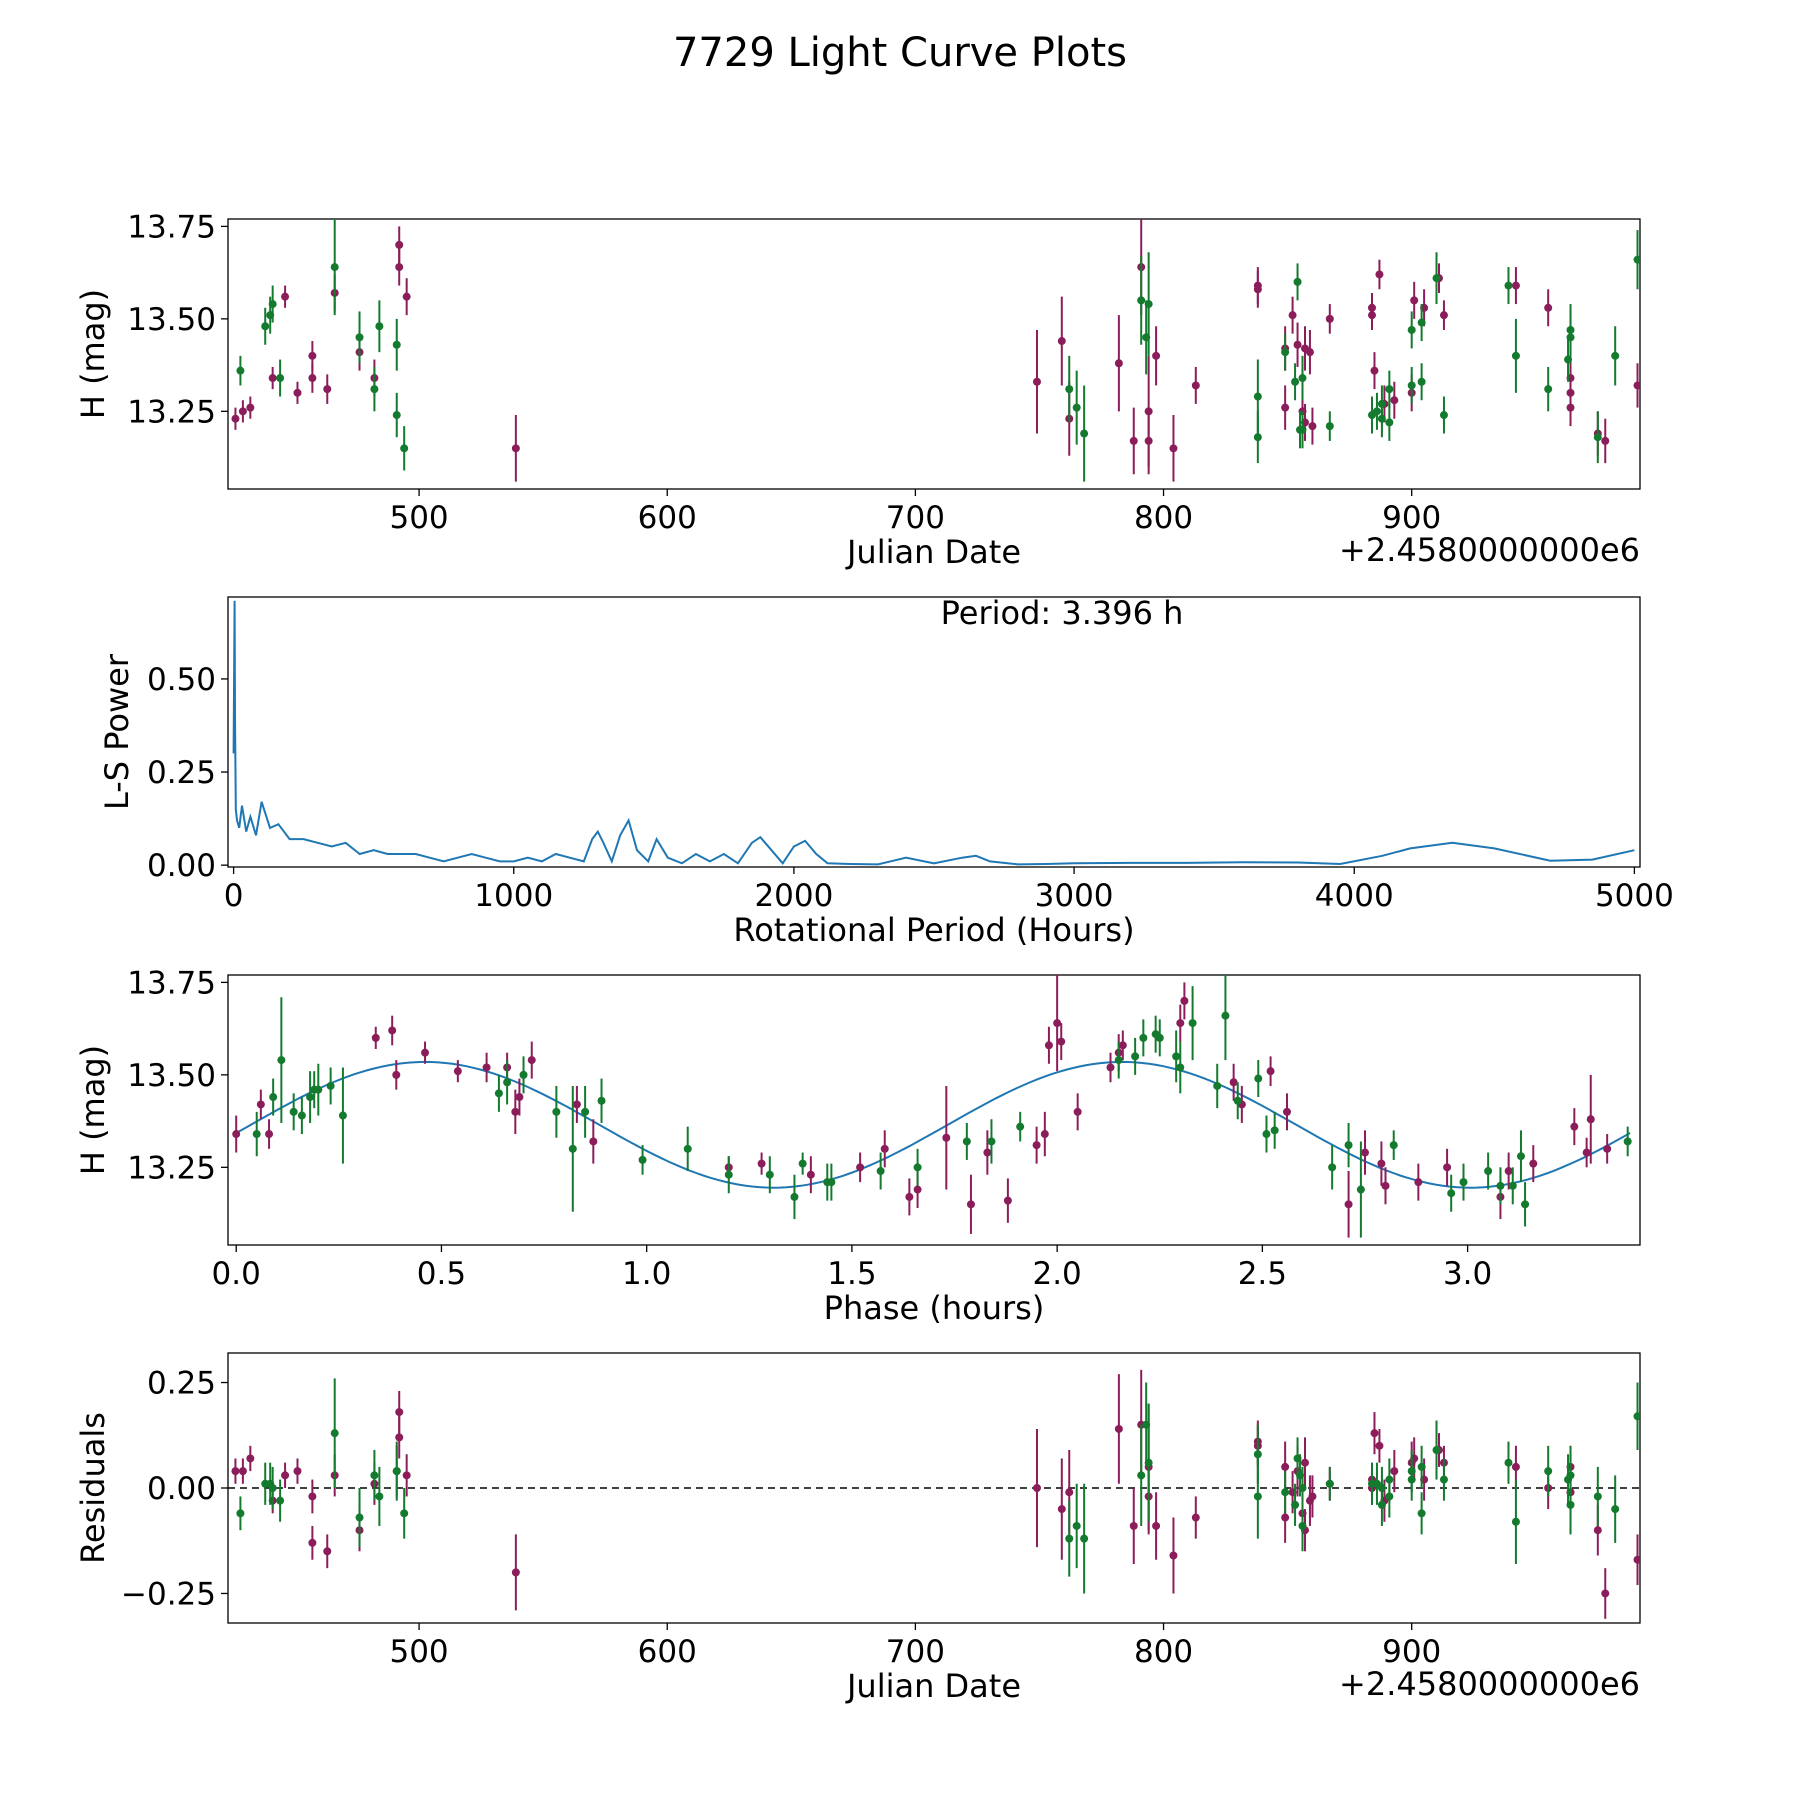 This screenshot has height=1800, width=1800. What do you see at coordinates (934, 1110) in the screenshot?
I see `phase-plot-area` at bounding box center [934, 1110].